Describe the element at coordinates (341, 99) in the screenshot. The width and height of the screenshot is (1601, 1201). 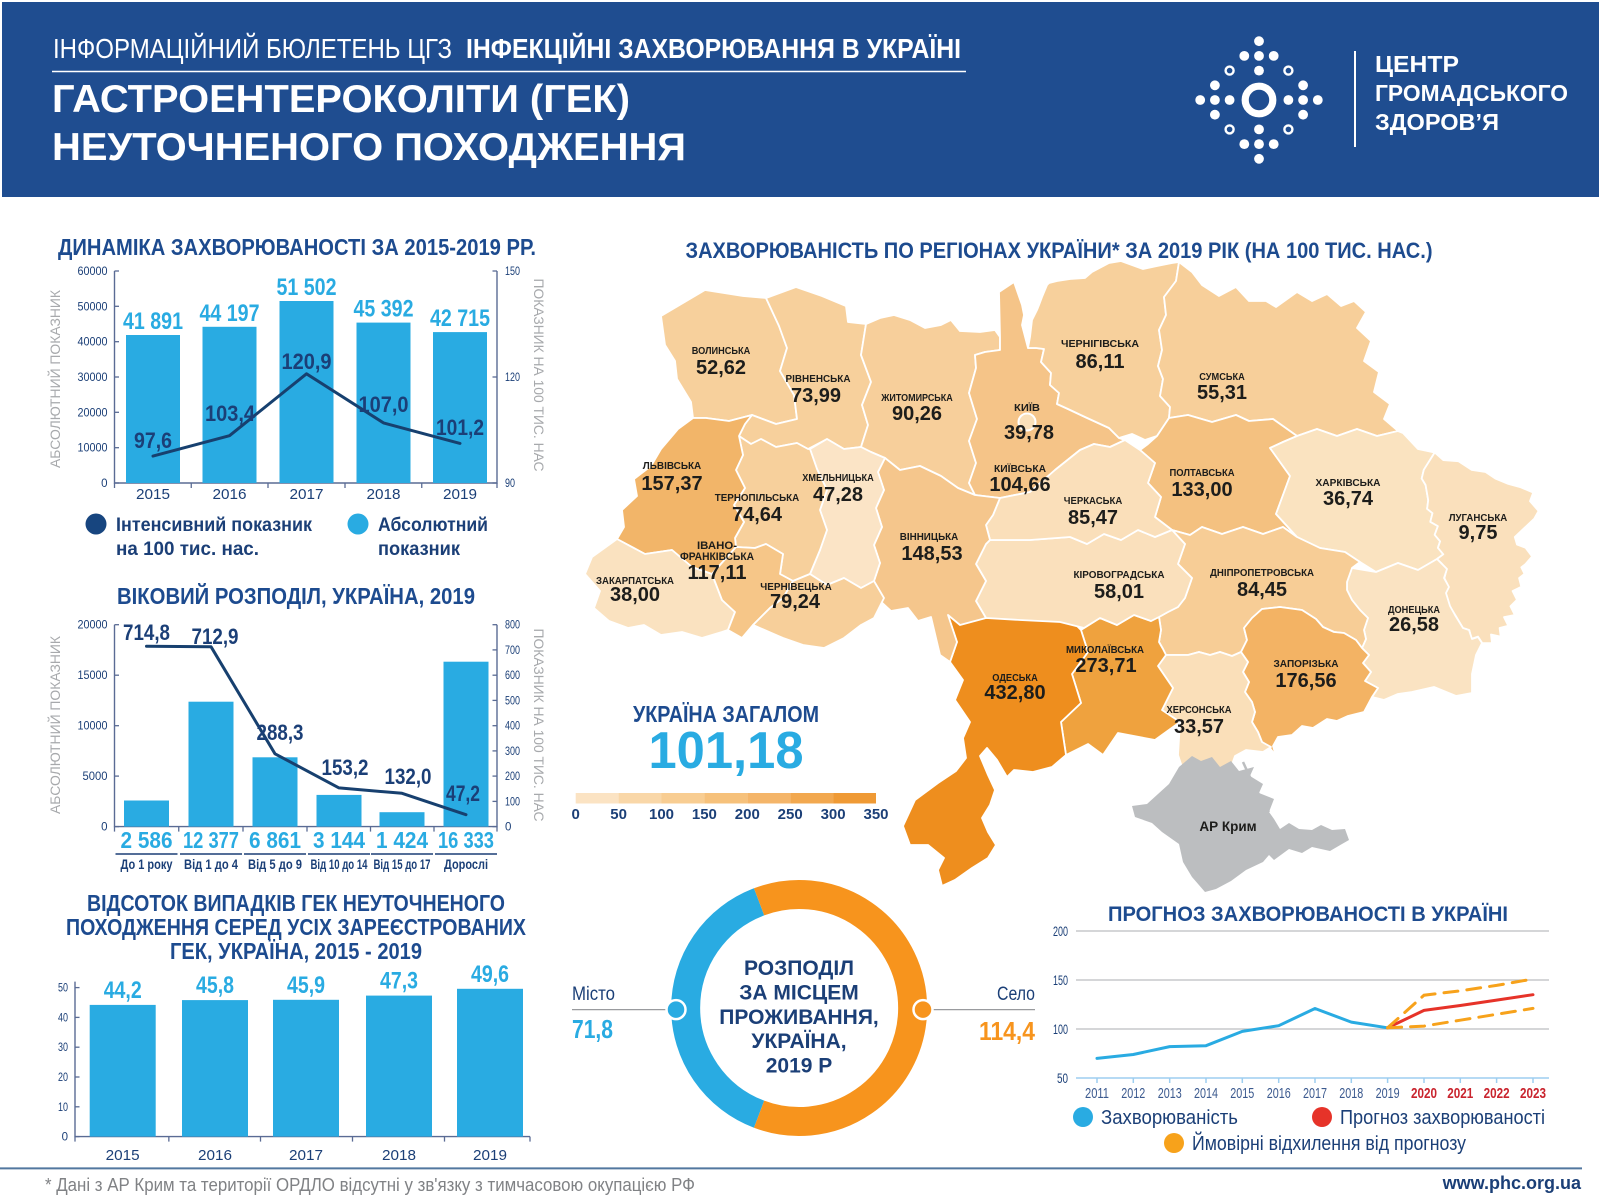
I see `svg-text: ГАСТРОЕНТЕРОКОЛІТИ (ГЕК)` at that location.